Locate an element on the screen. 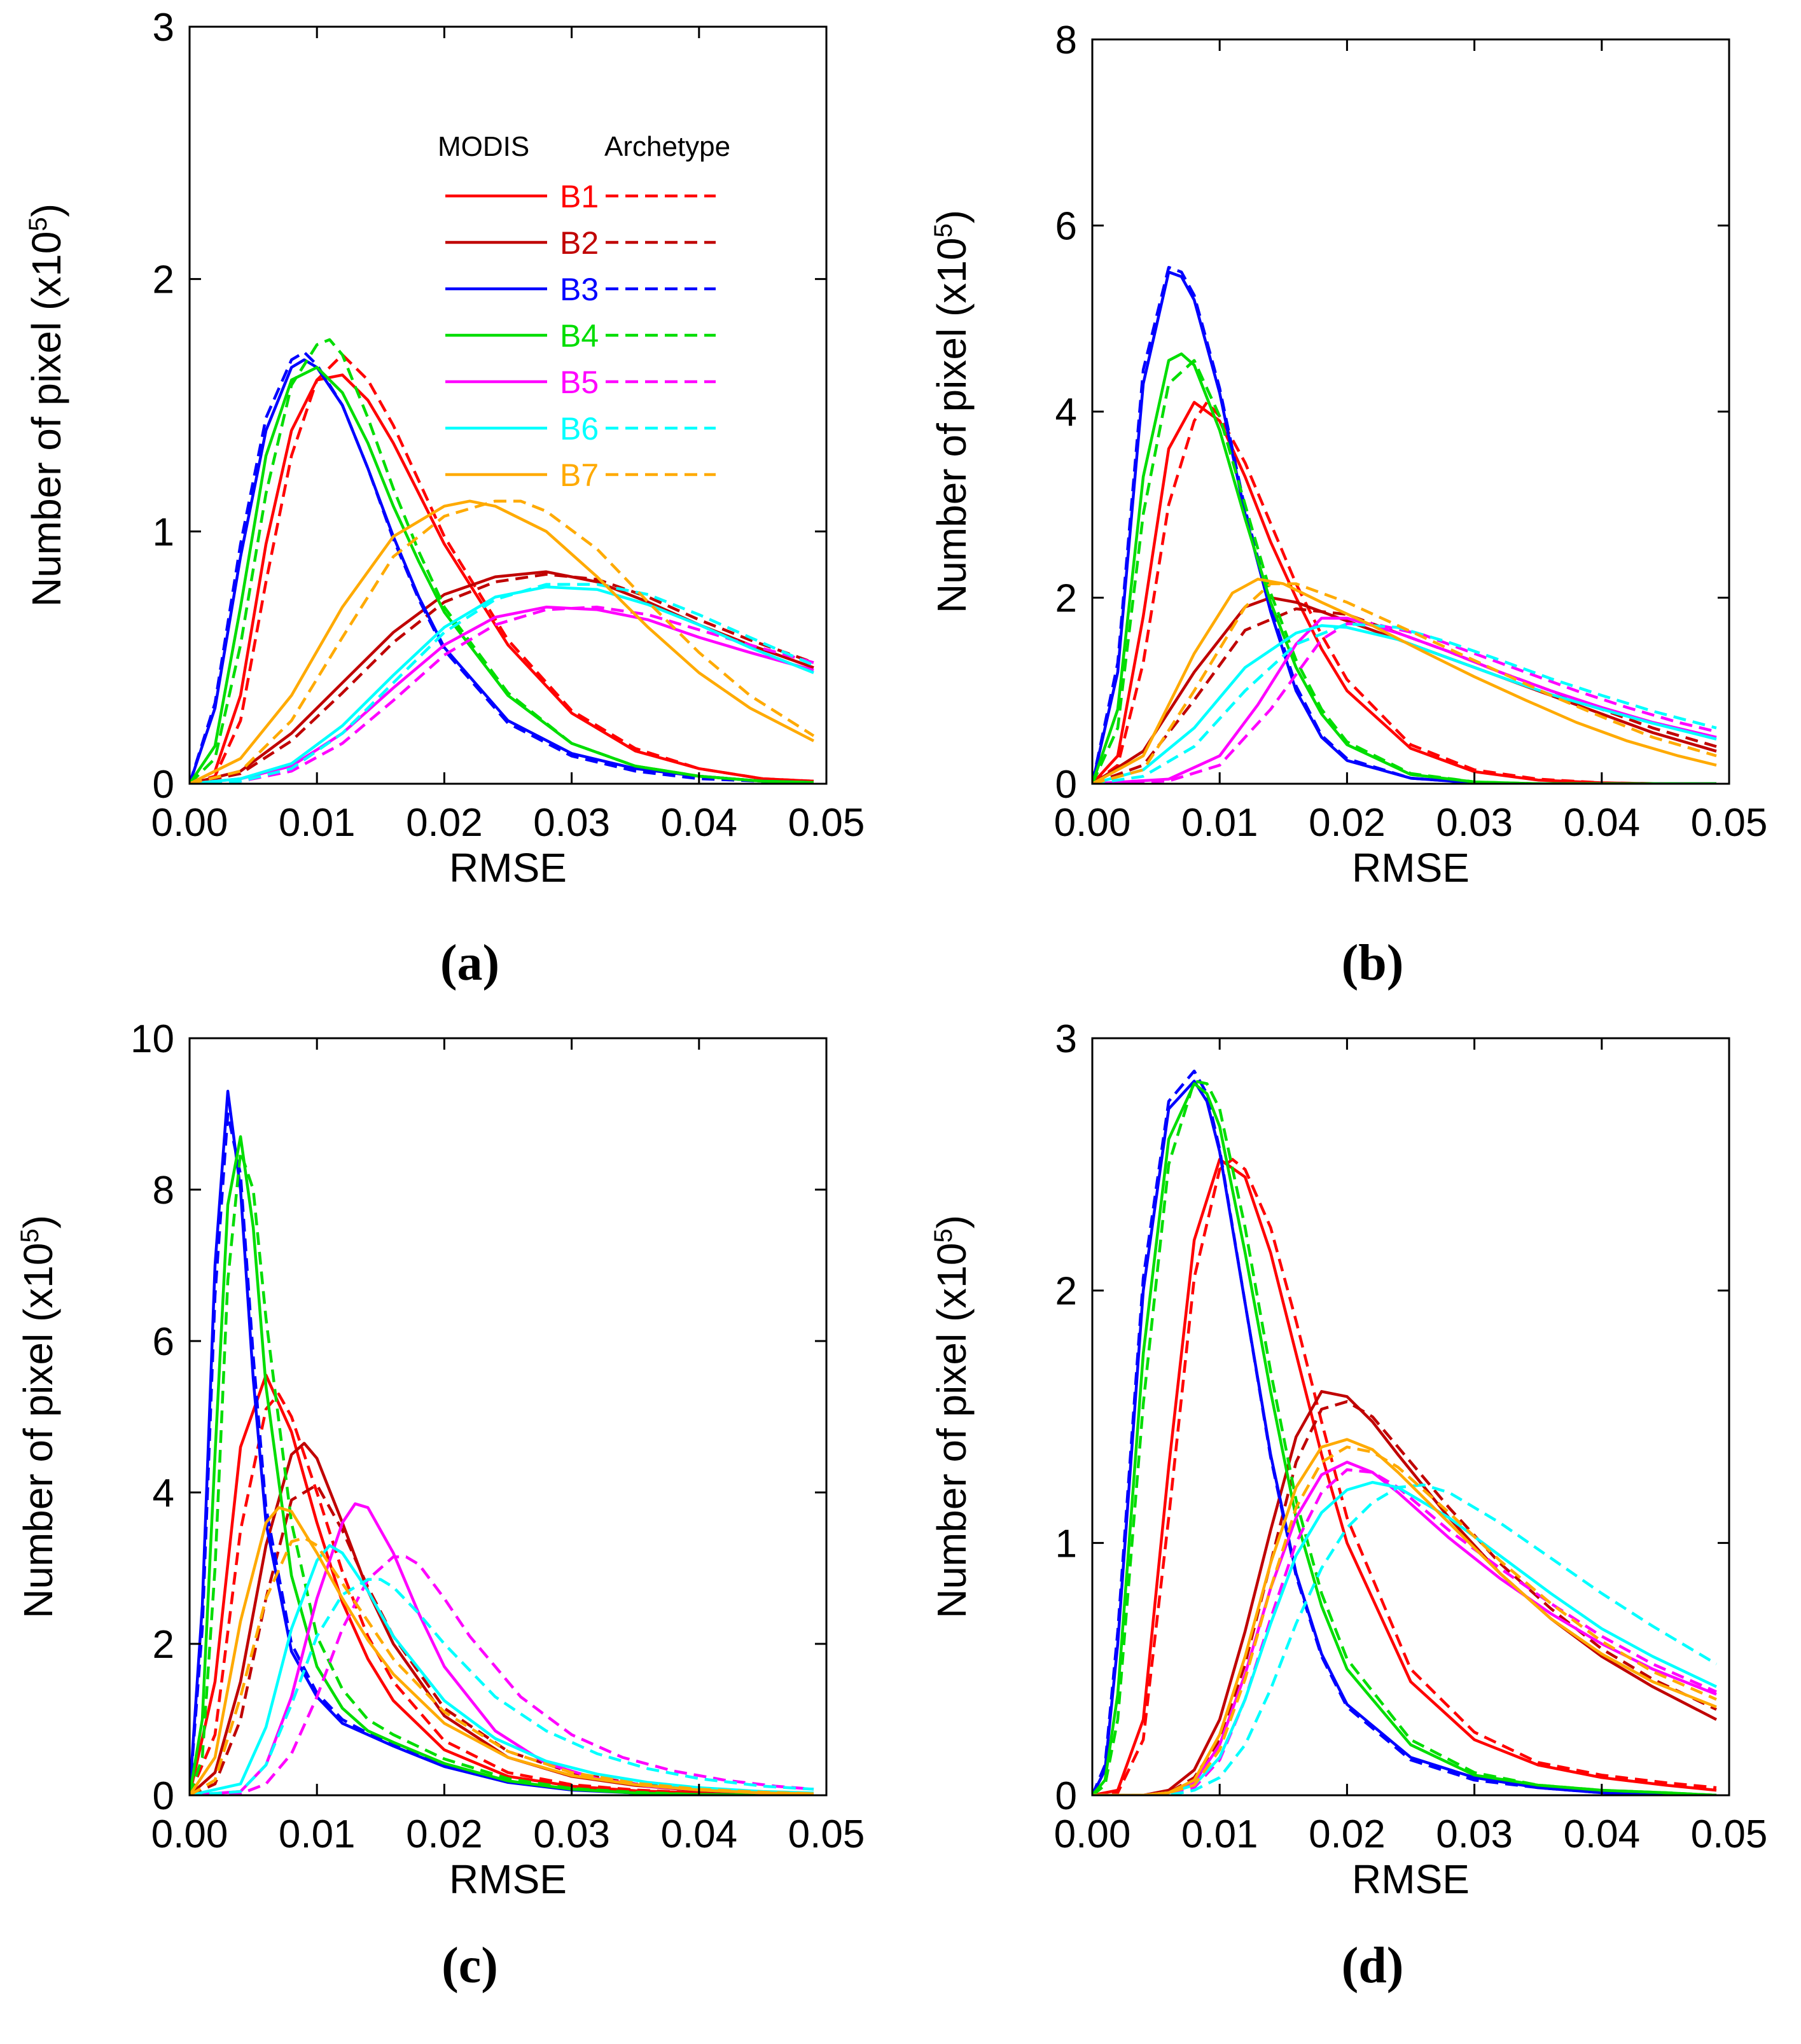 The width and height of the screenshot is (1801, 2044). panel-caption: (d) is located at coordinates (1373, 1966).